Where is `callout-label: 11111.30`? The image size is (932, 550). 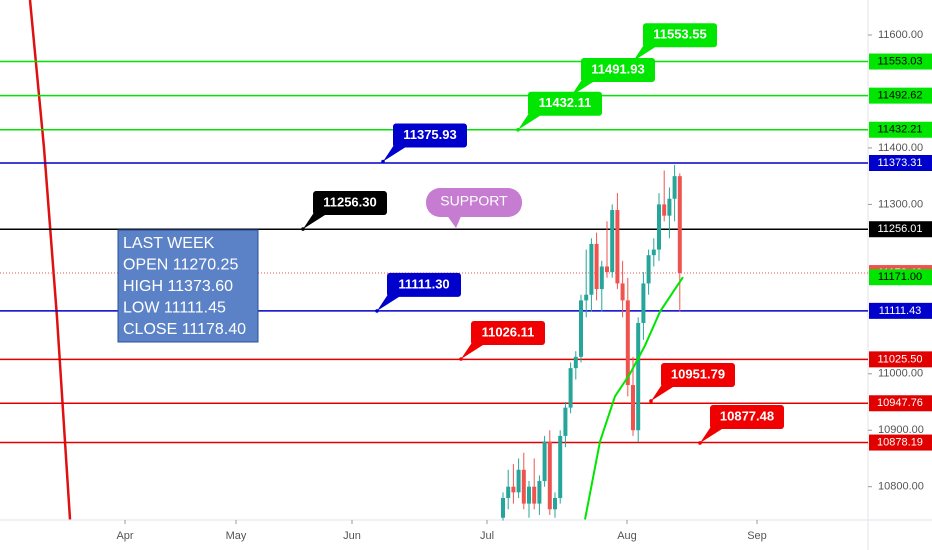 callout-label: 11111.30 is located at coordinates (423, 283).